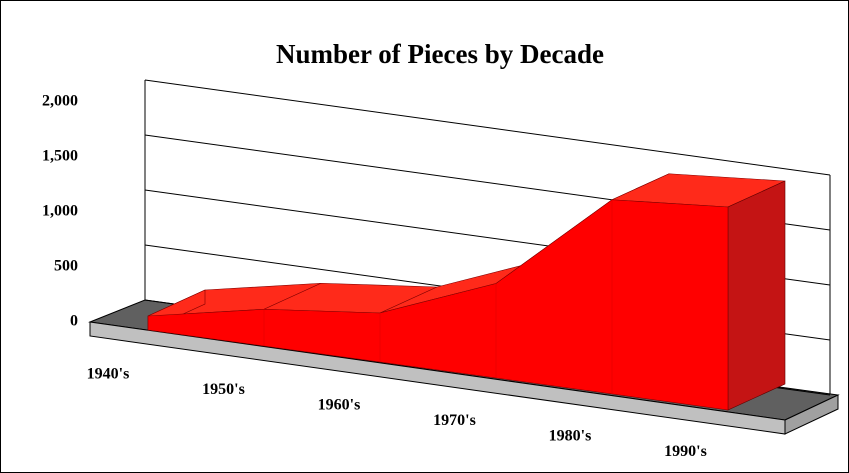 The height and width of the screenshot is (473, 849). Describe the element at coordinates (60, 156) in the screenshot. I see `y-tick-label: 1,500` at that location.